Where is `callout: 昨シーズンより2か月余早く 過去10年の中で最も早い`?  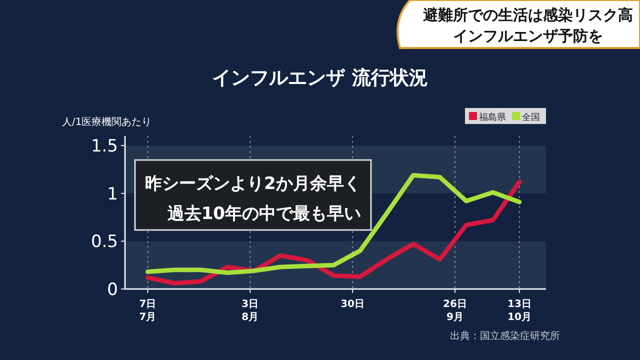
callout: 昨シーズンより2か月余早く 過去10年の中で最も早い is located at coordinates (253, 195).